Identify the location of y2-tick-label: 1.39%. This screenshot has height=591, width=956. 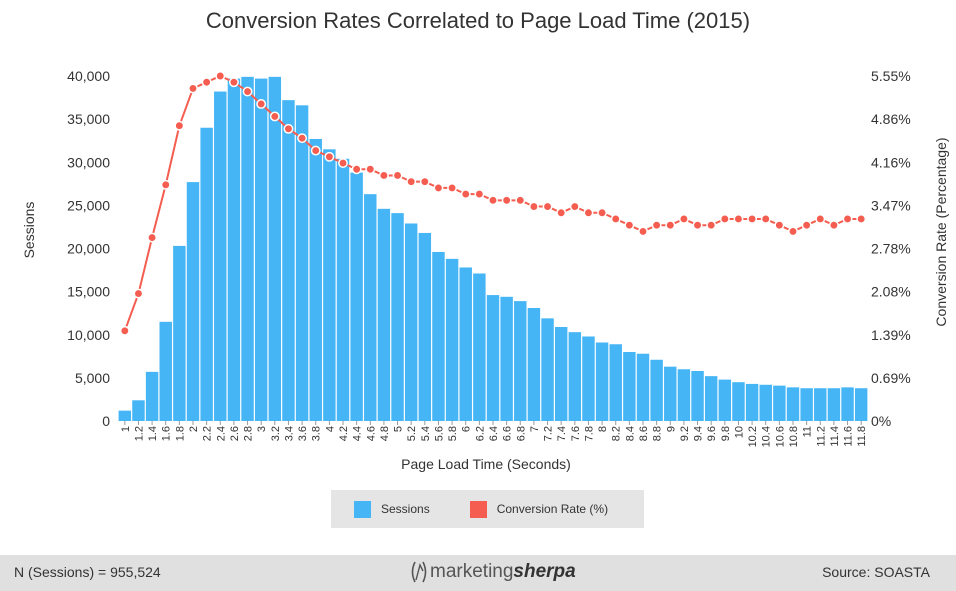
(891, 335).